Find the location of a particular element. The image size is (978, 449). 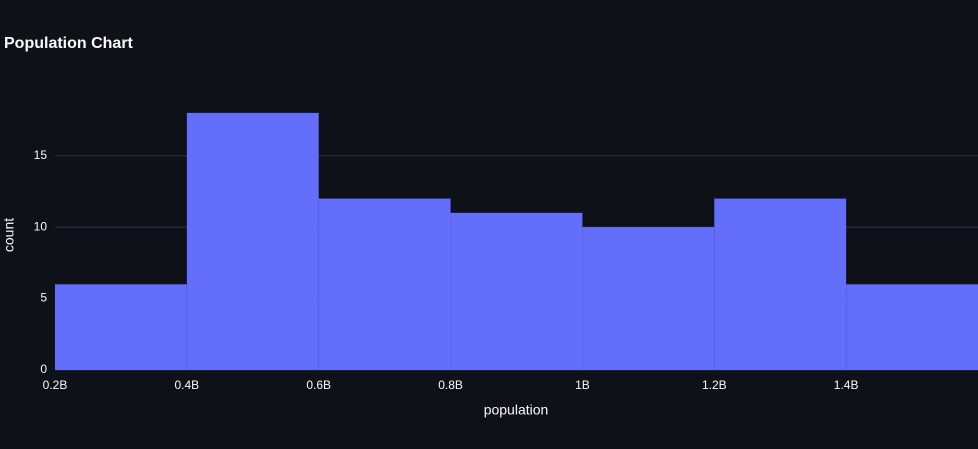

x-tick-label: 0.4B is located at coordinates (187, 385).